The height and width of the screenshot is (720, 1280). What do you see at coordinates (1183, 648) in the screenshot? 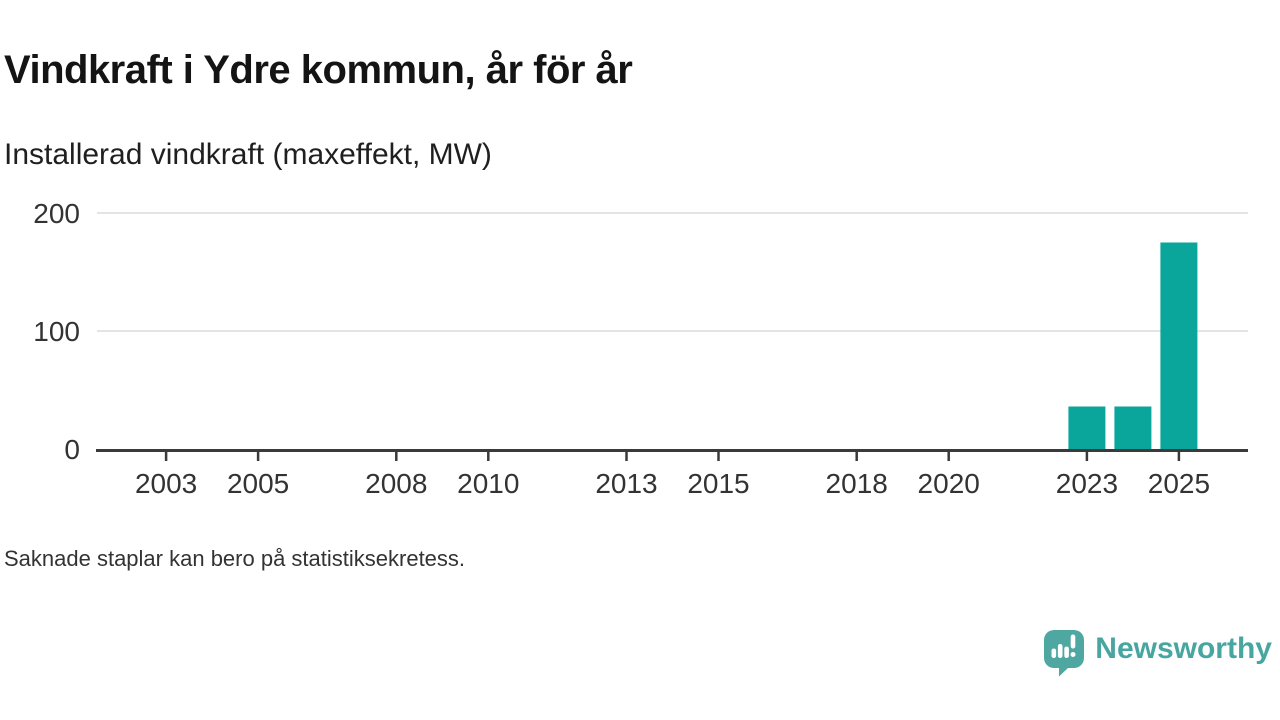
I see `newsworthy-wordmark: Newsworthy` at bounding box center [1183, 648].